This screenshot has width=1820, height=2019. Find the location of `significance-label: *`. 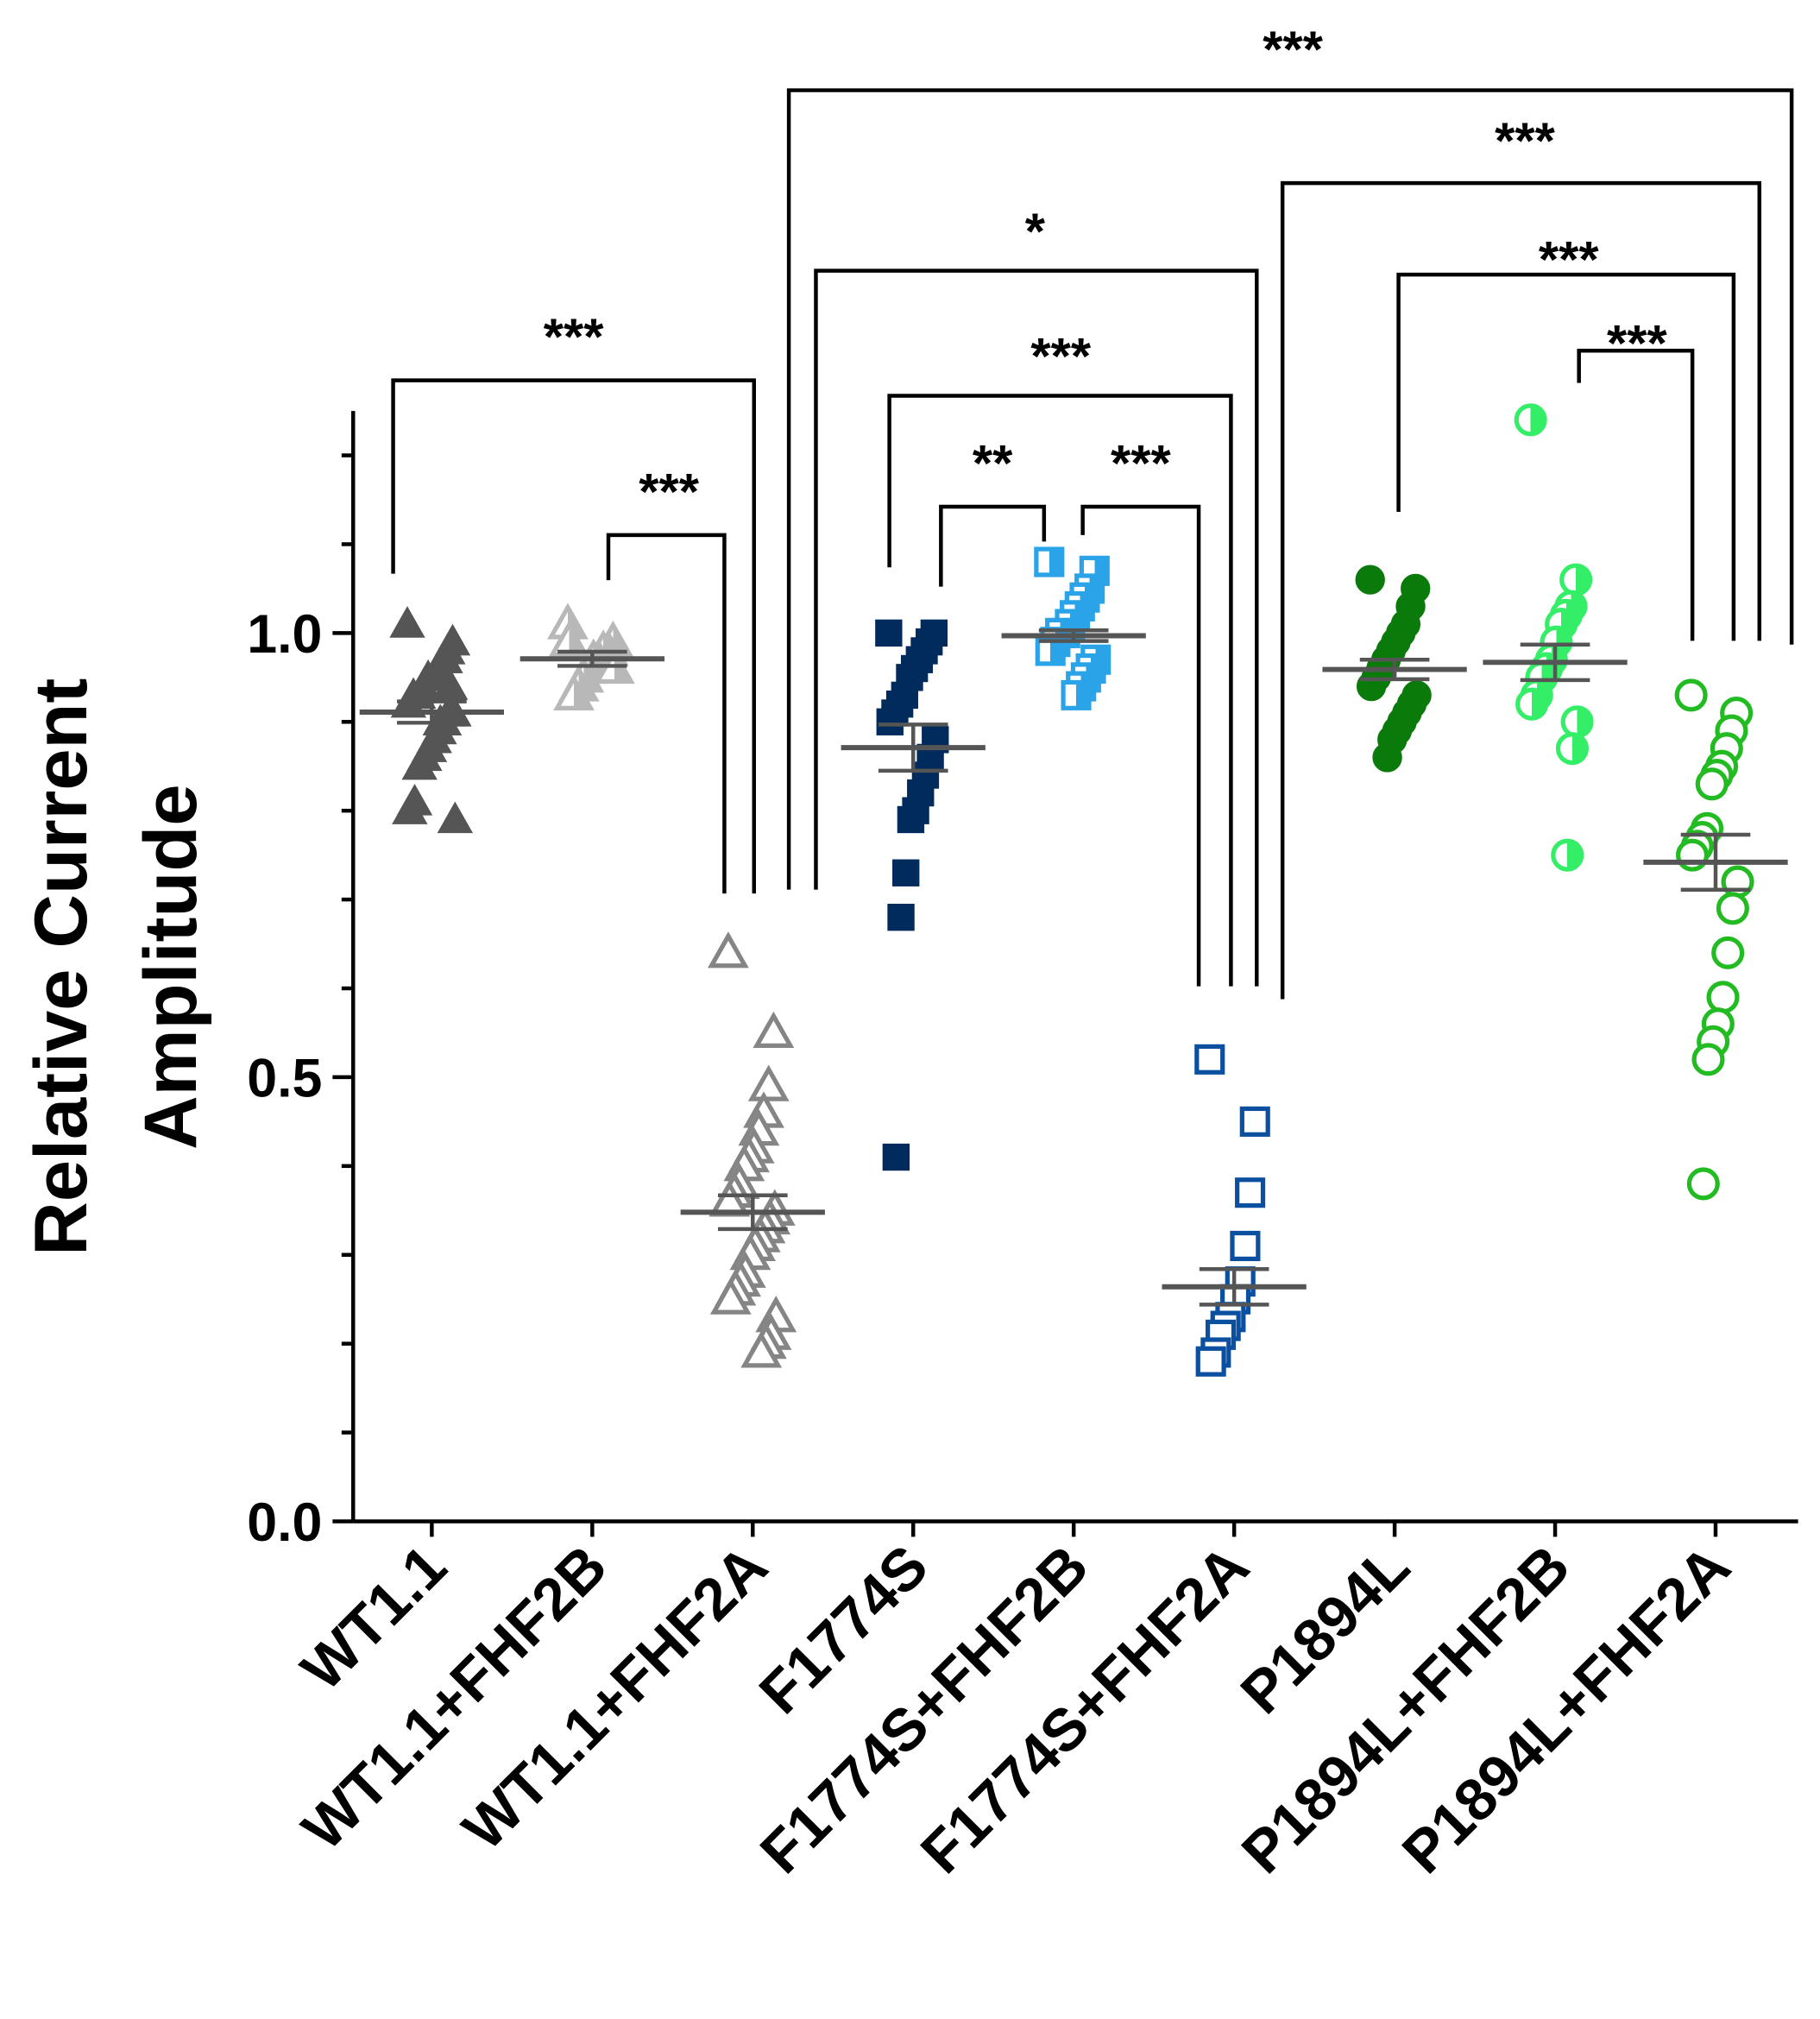

significance-label: * is located at coordinates (1036, 231).